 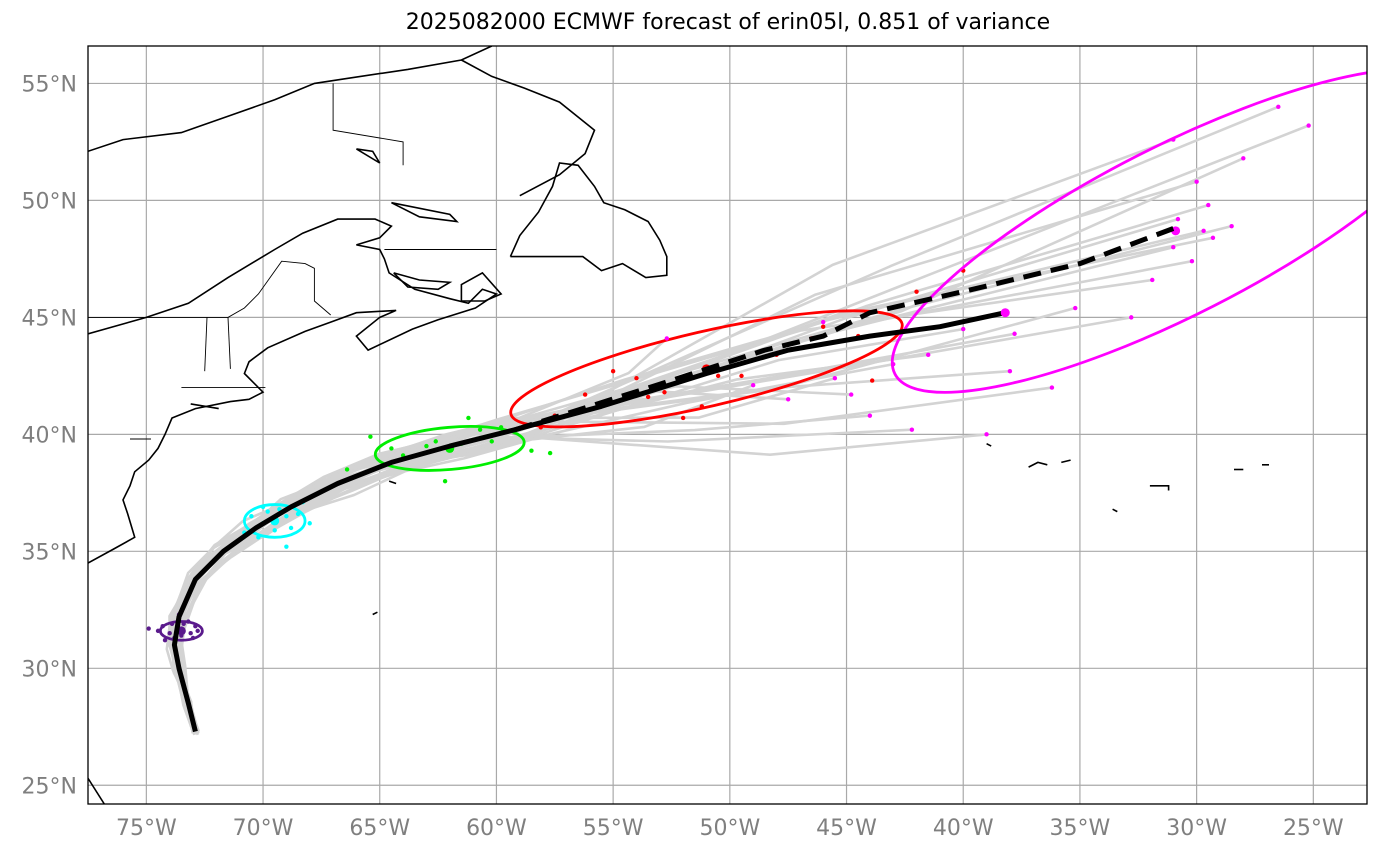 What do you see at coordinates (496, 828) in the screenshot?
I see `lon-tick-label: 60°W` at bounding box center [496, 828].